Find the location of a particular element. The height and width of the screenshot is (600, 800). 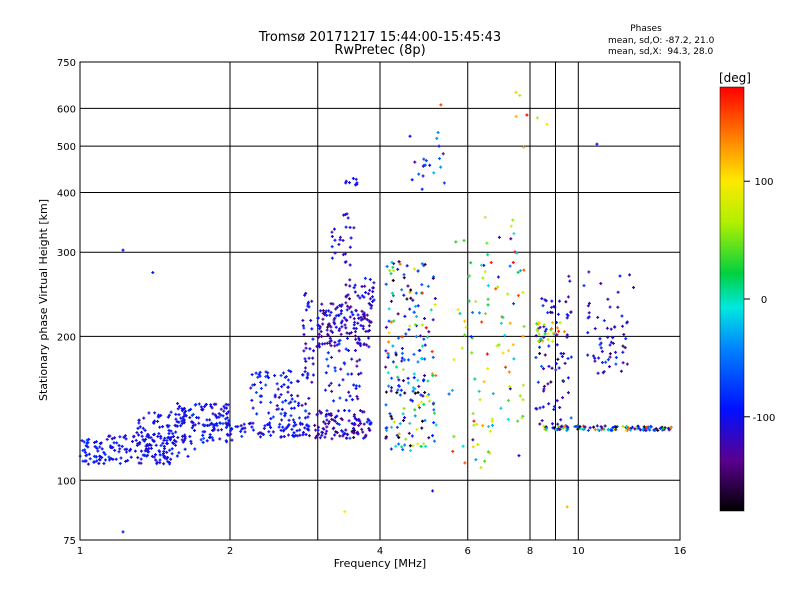

y-axis-ticks: 75 100 200 300 400 500 600 750 is located at coordinates (66, 302).